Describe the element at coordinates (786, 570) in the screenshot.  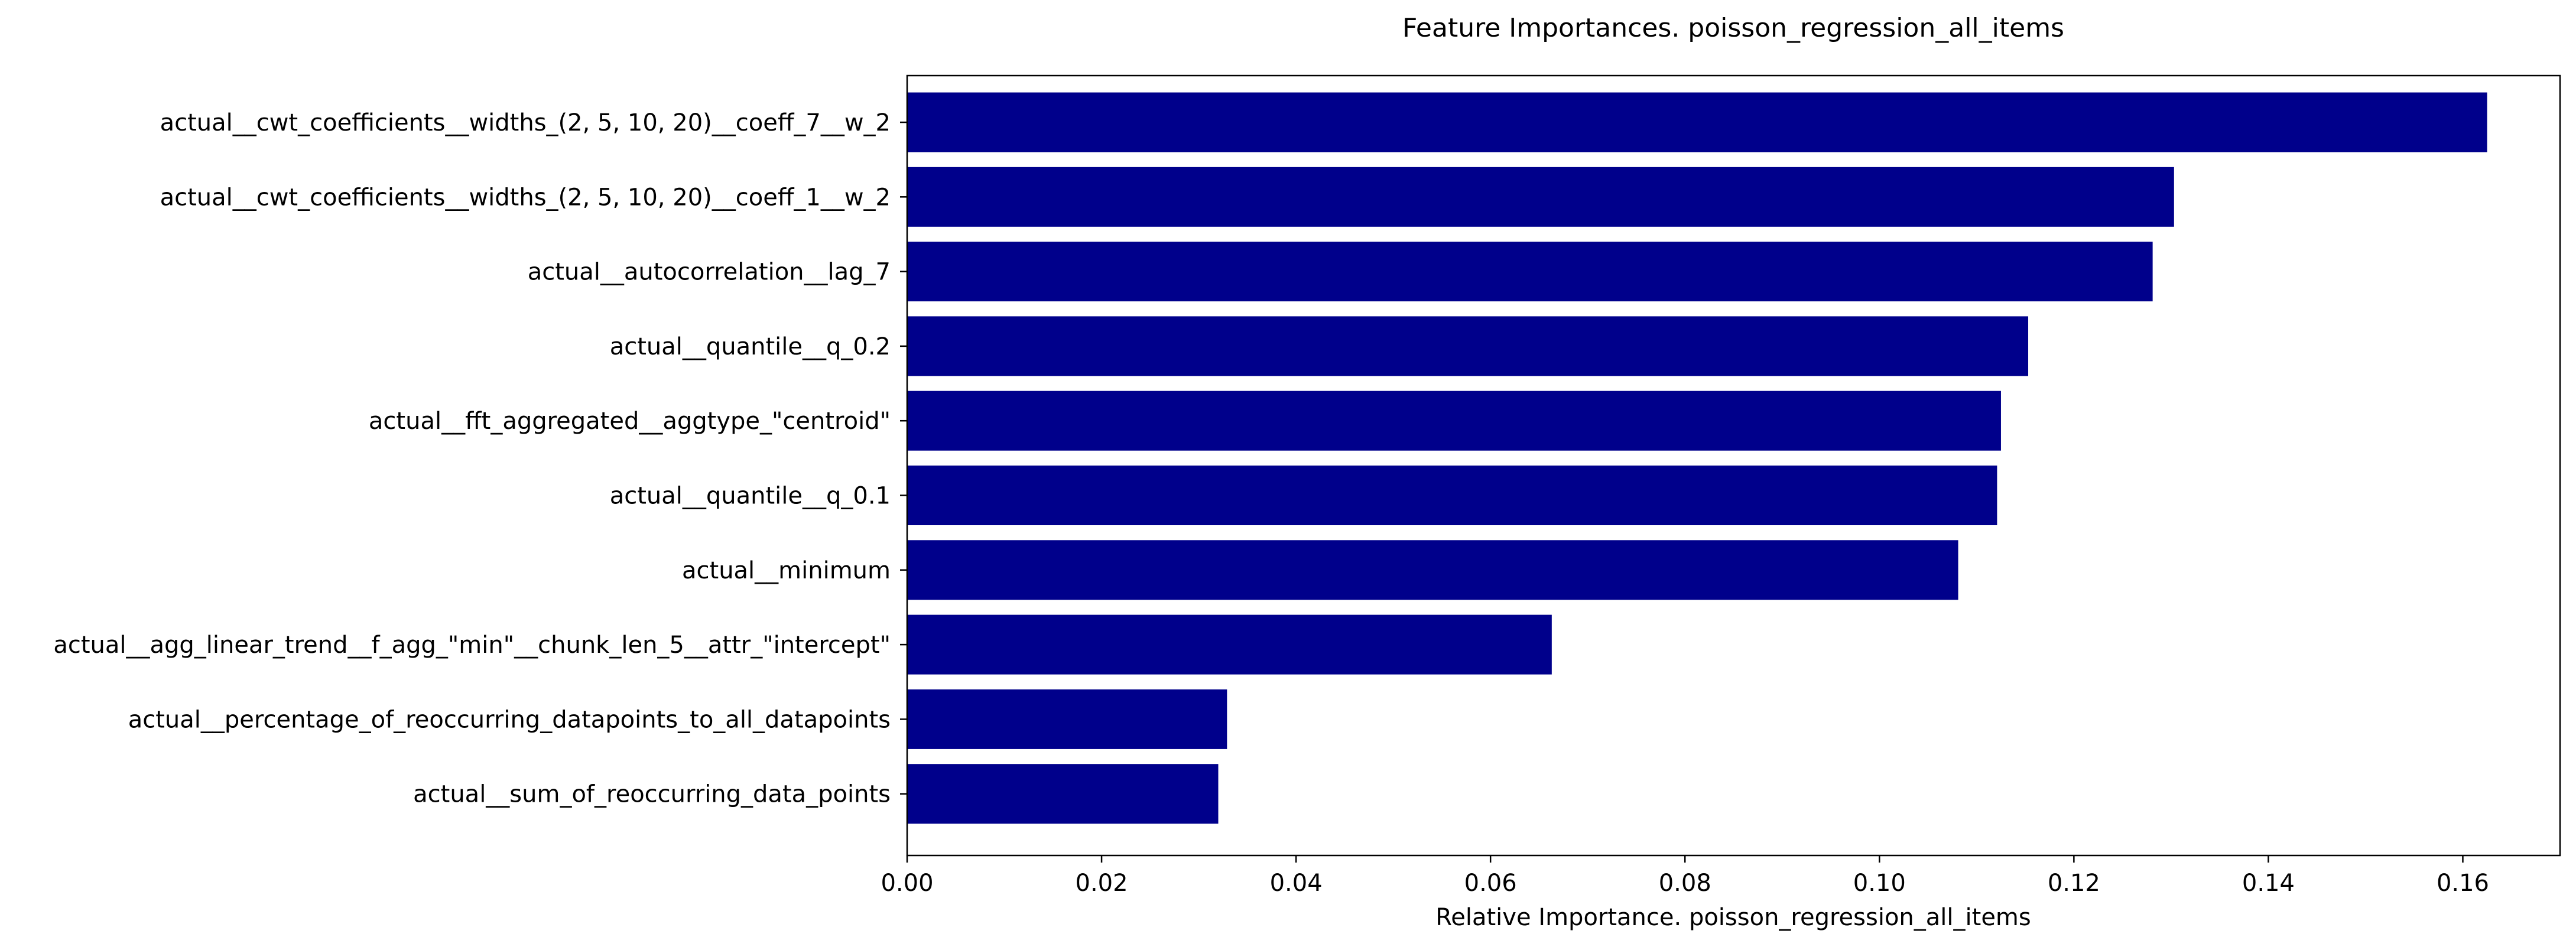
I see `y-tick-label-6: actual__minimum` at that location.